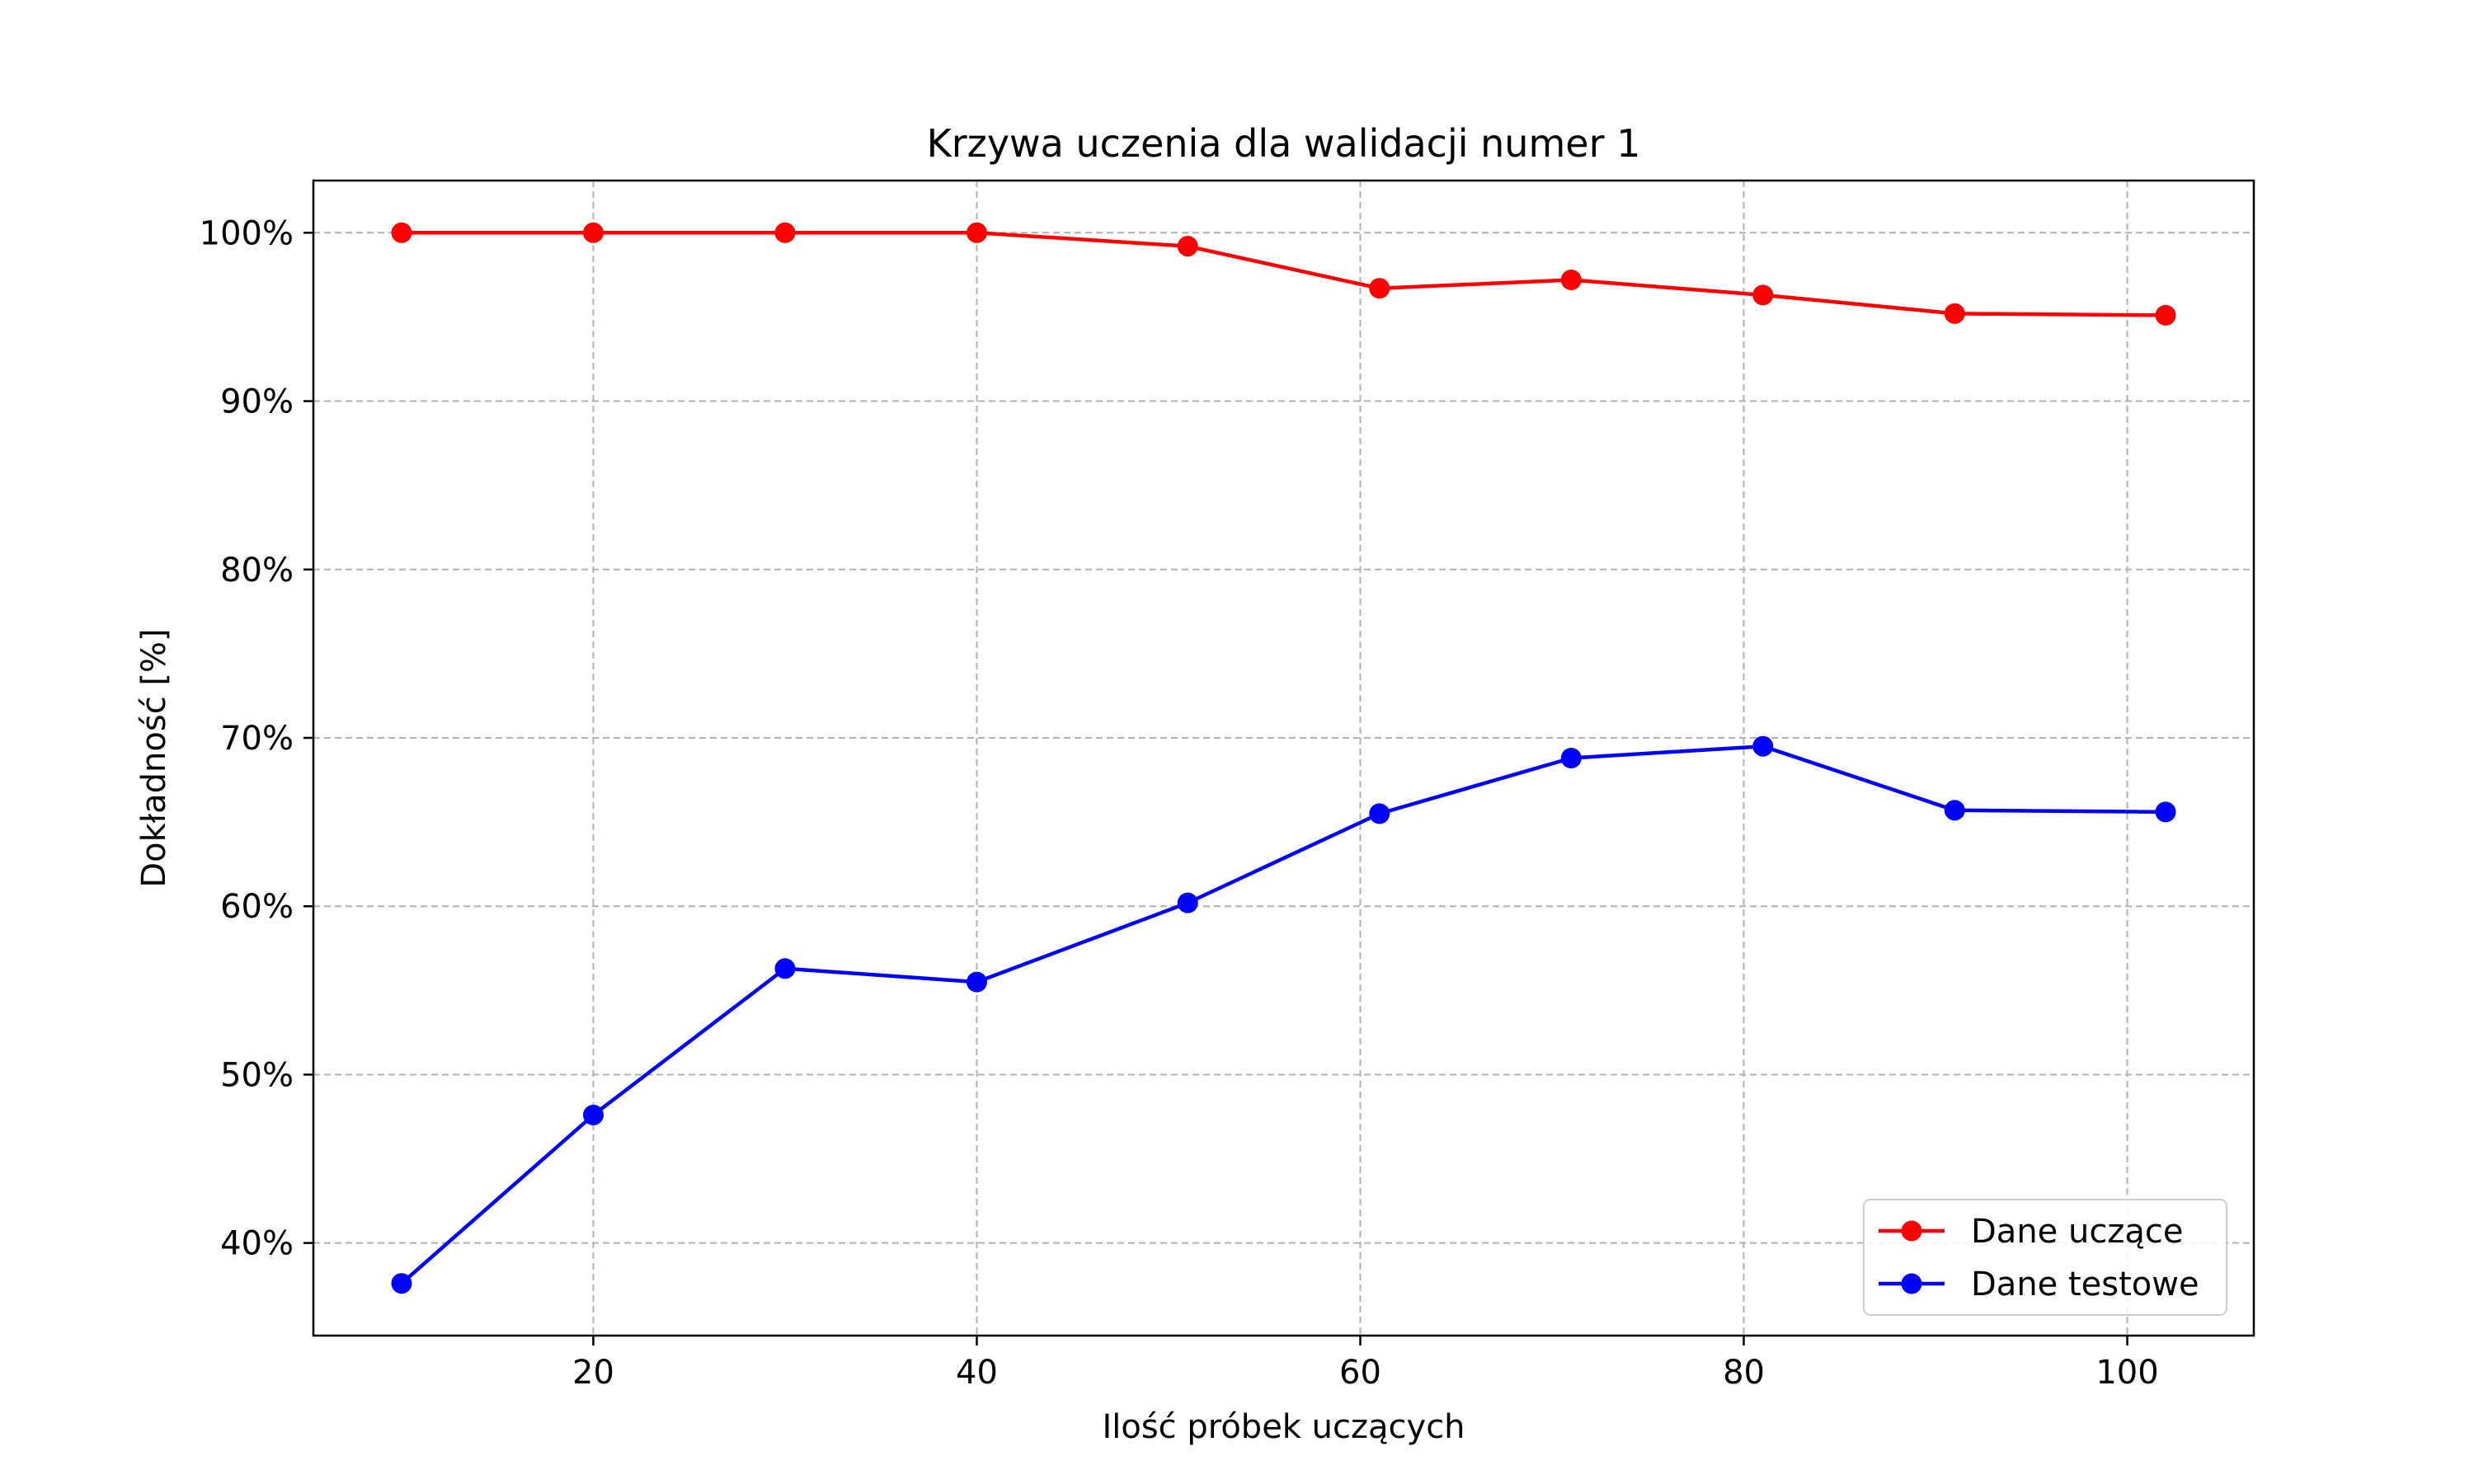  Describe the element at coordinates (977, 1373) in the screenshot. I see `x-tick-label: 40` at that location.